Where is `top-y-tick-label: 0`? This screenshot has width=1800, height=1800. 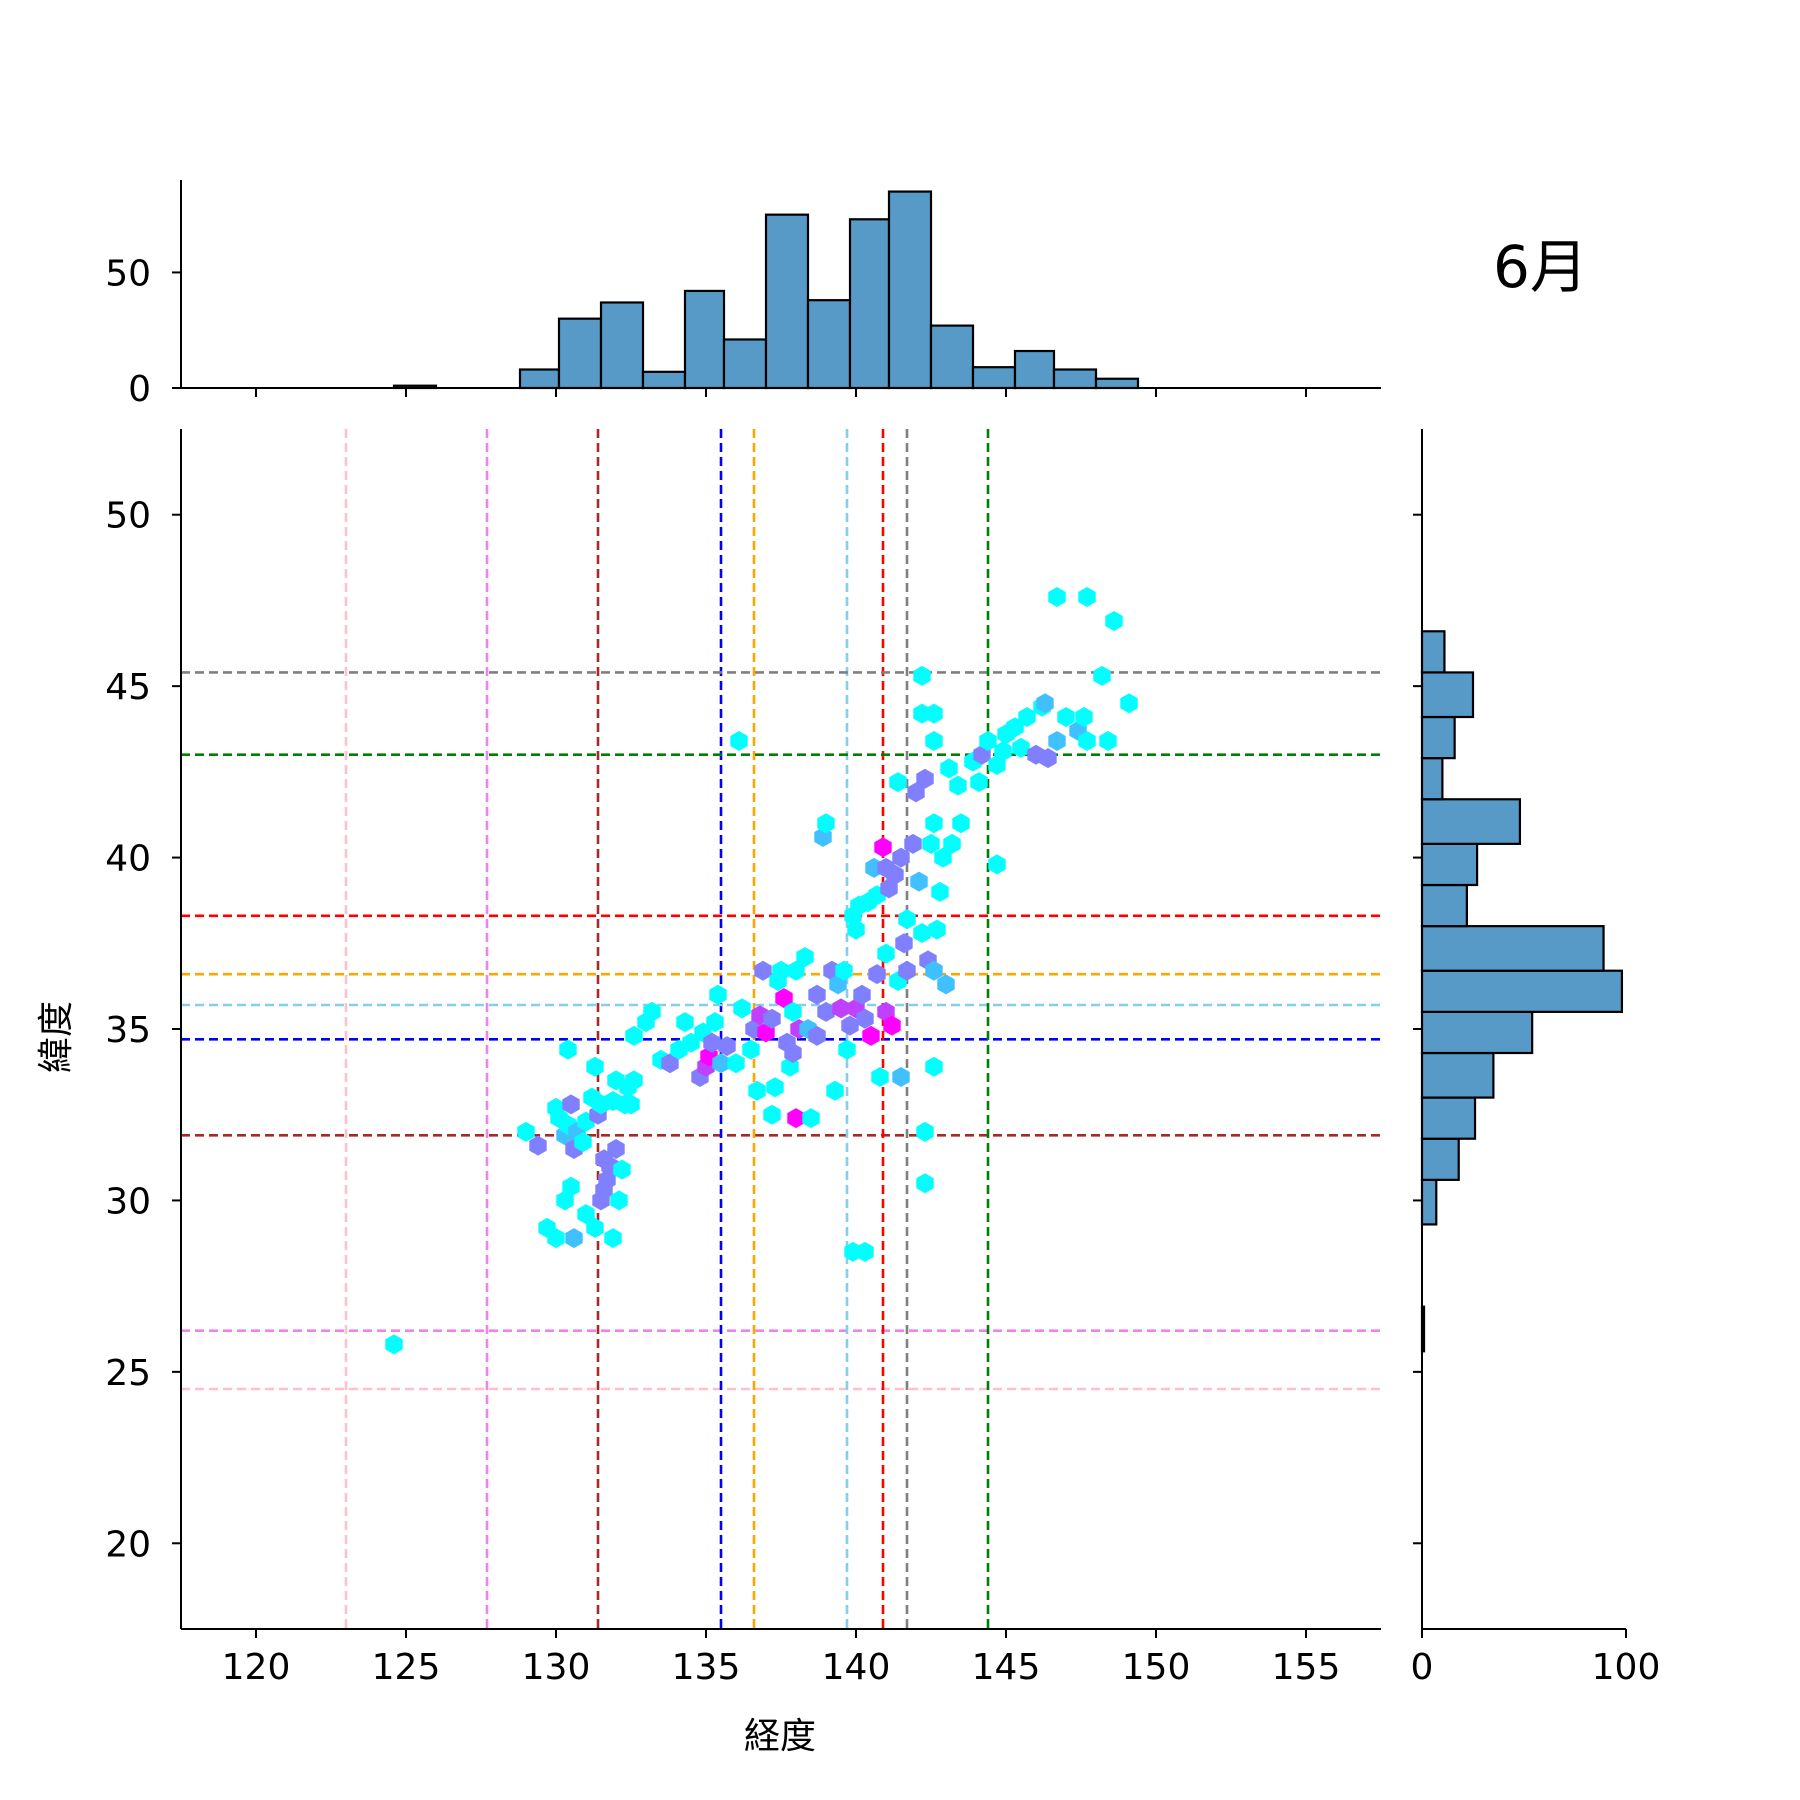
top-y-tick-label: 0 is located at coordinates (139, 389).